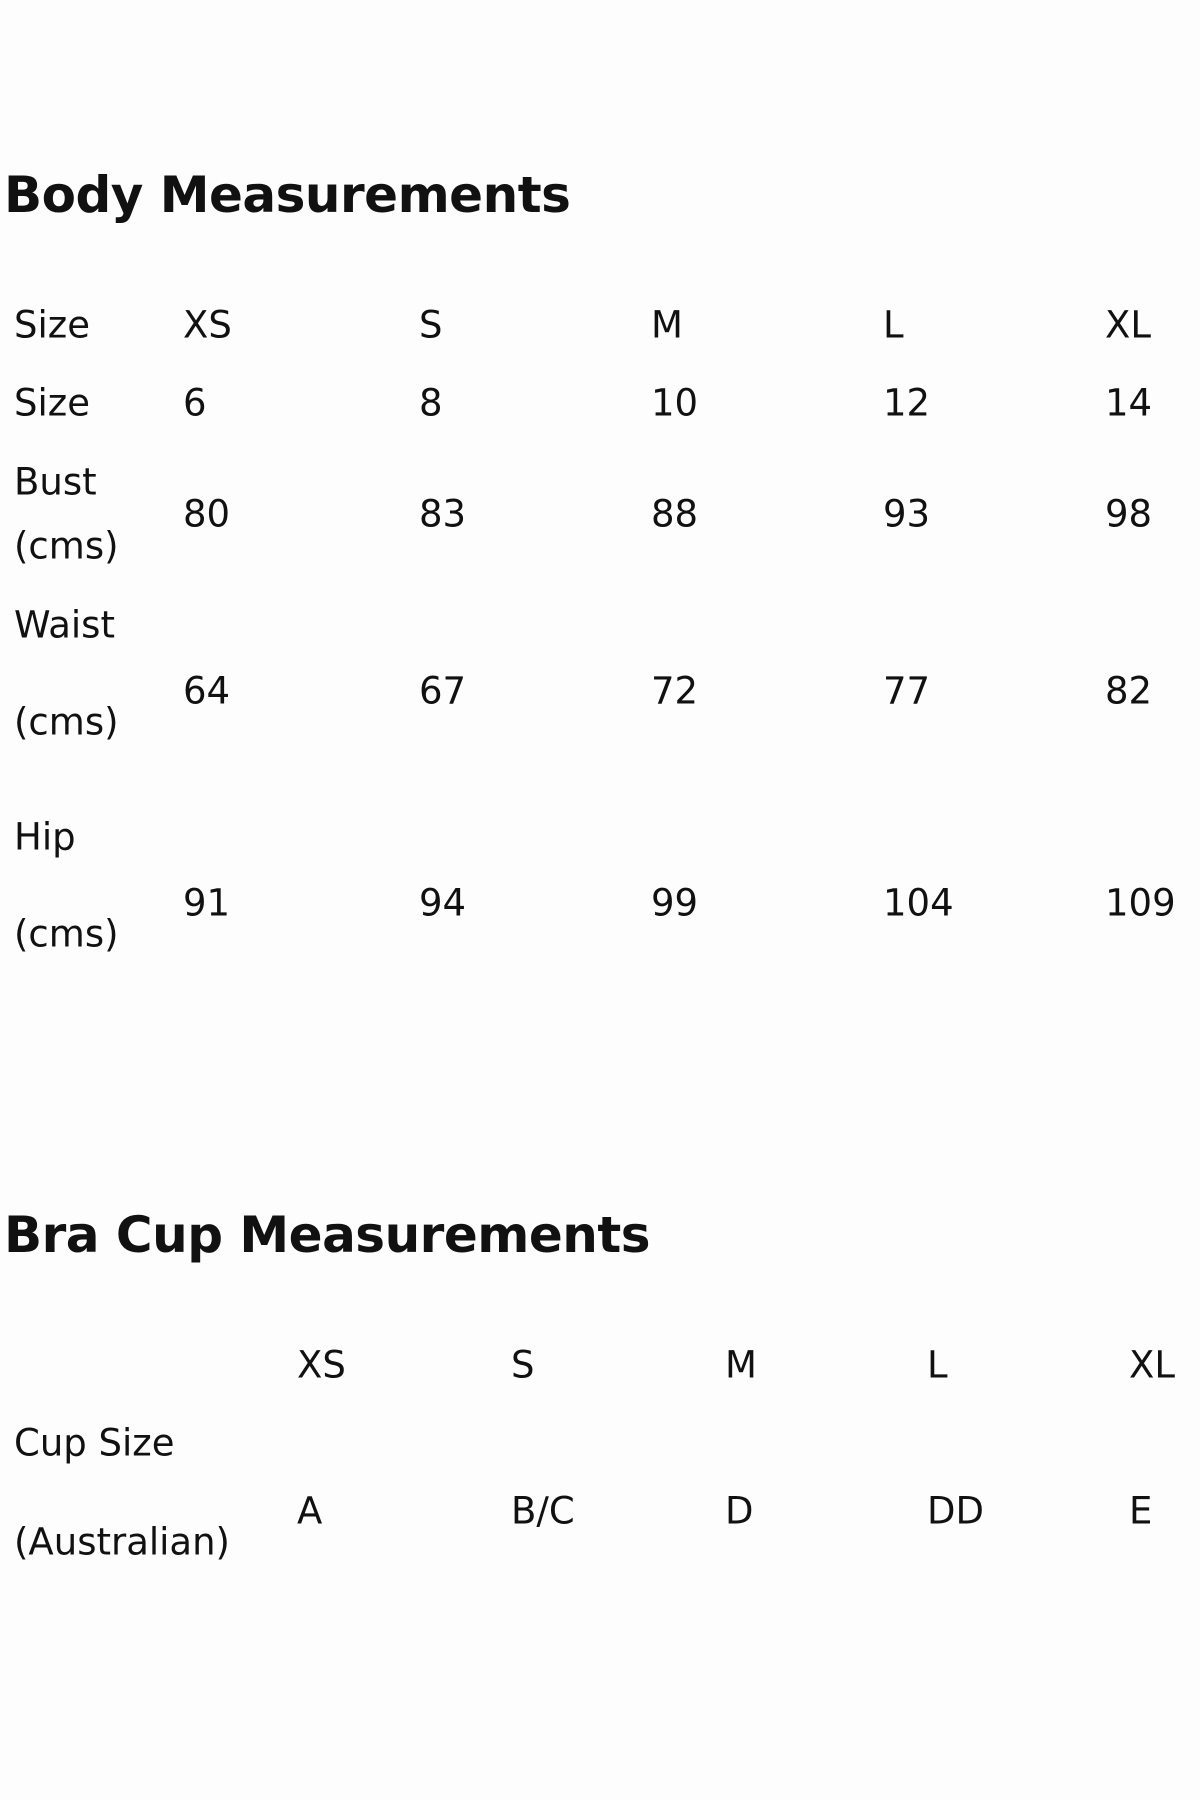 The width and height of the screenshot is (1200, 1800). What do you see at coordinates (443, 903) in the screenshot?
I see `table-cell: 94` at bounding box center [443, 903].